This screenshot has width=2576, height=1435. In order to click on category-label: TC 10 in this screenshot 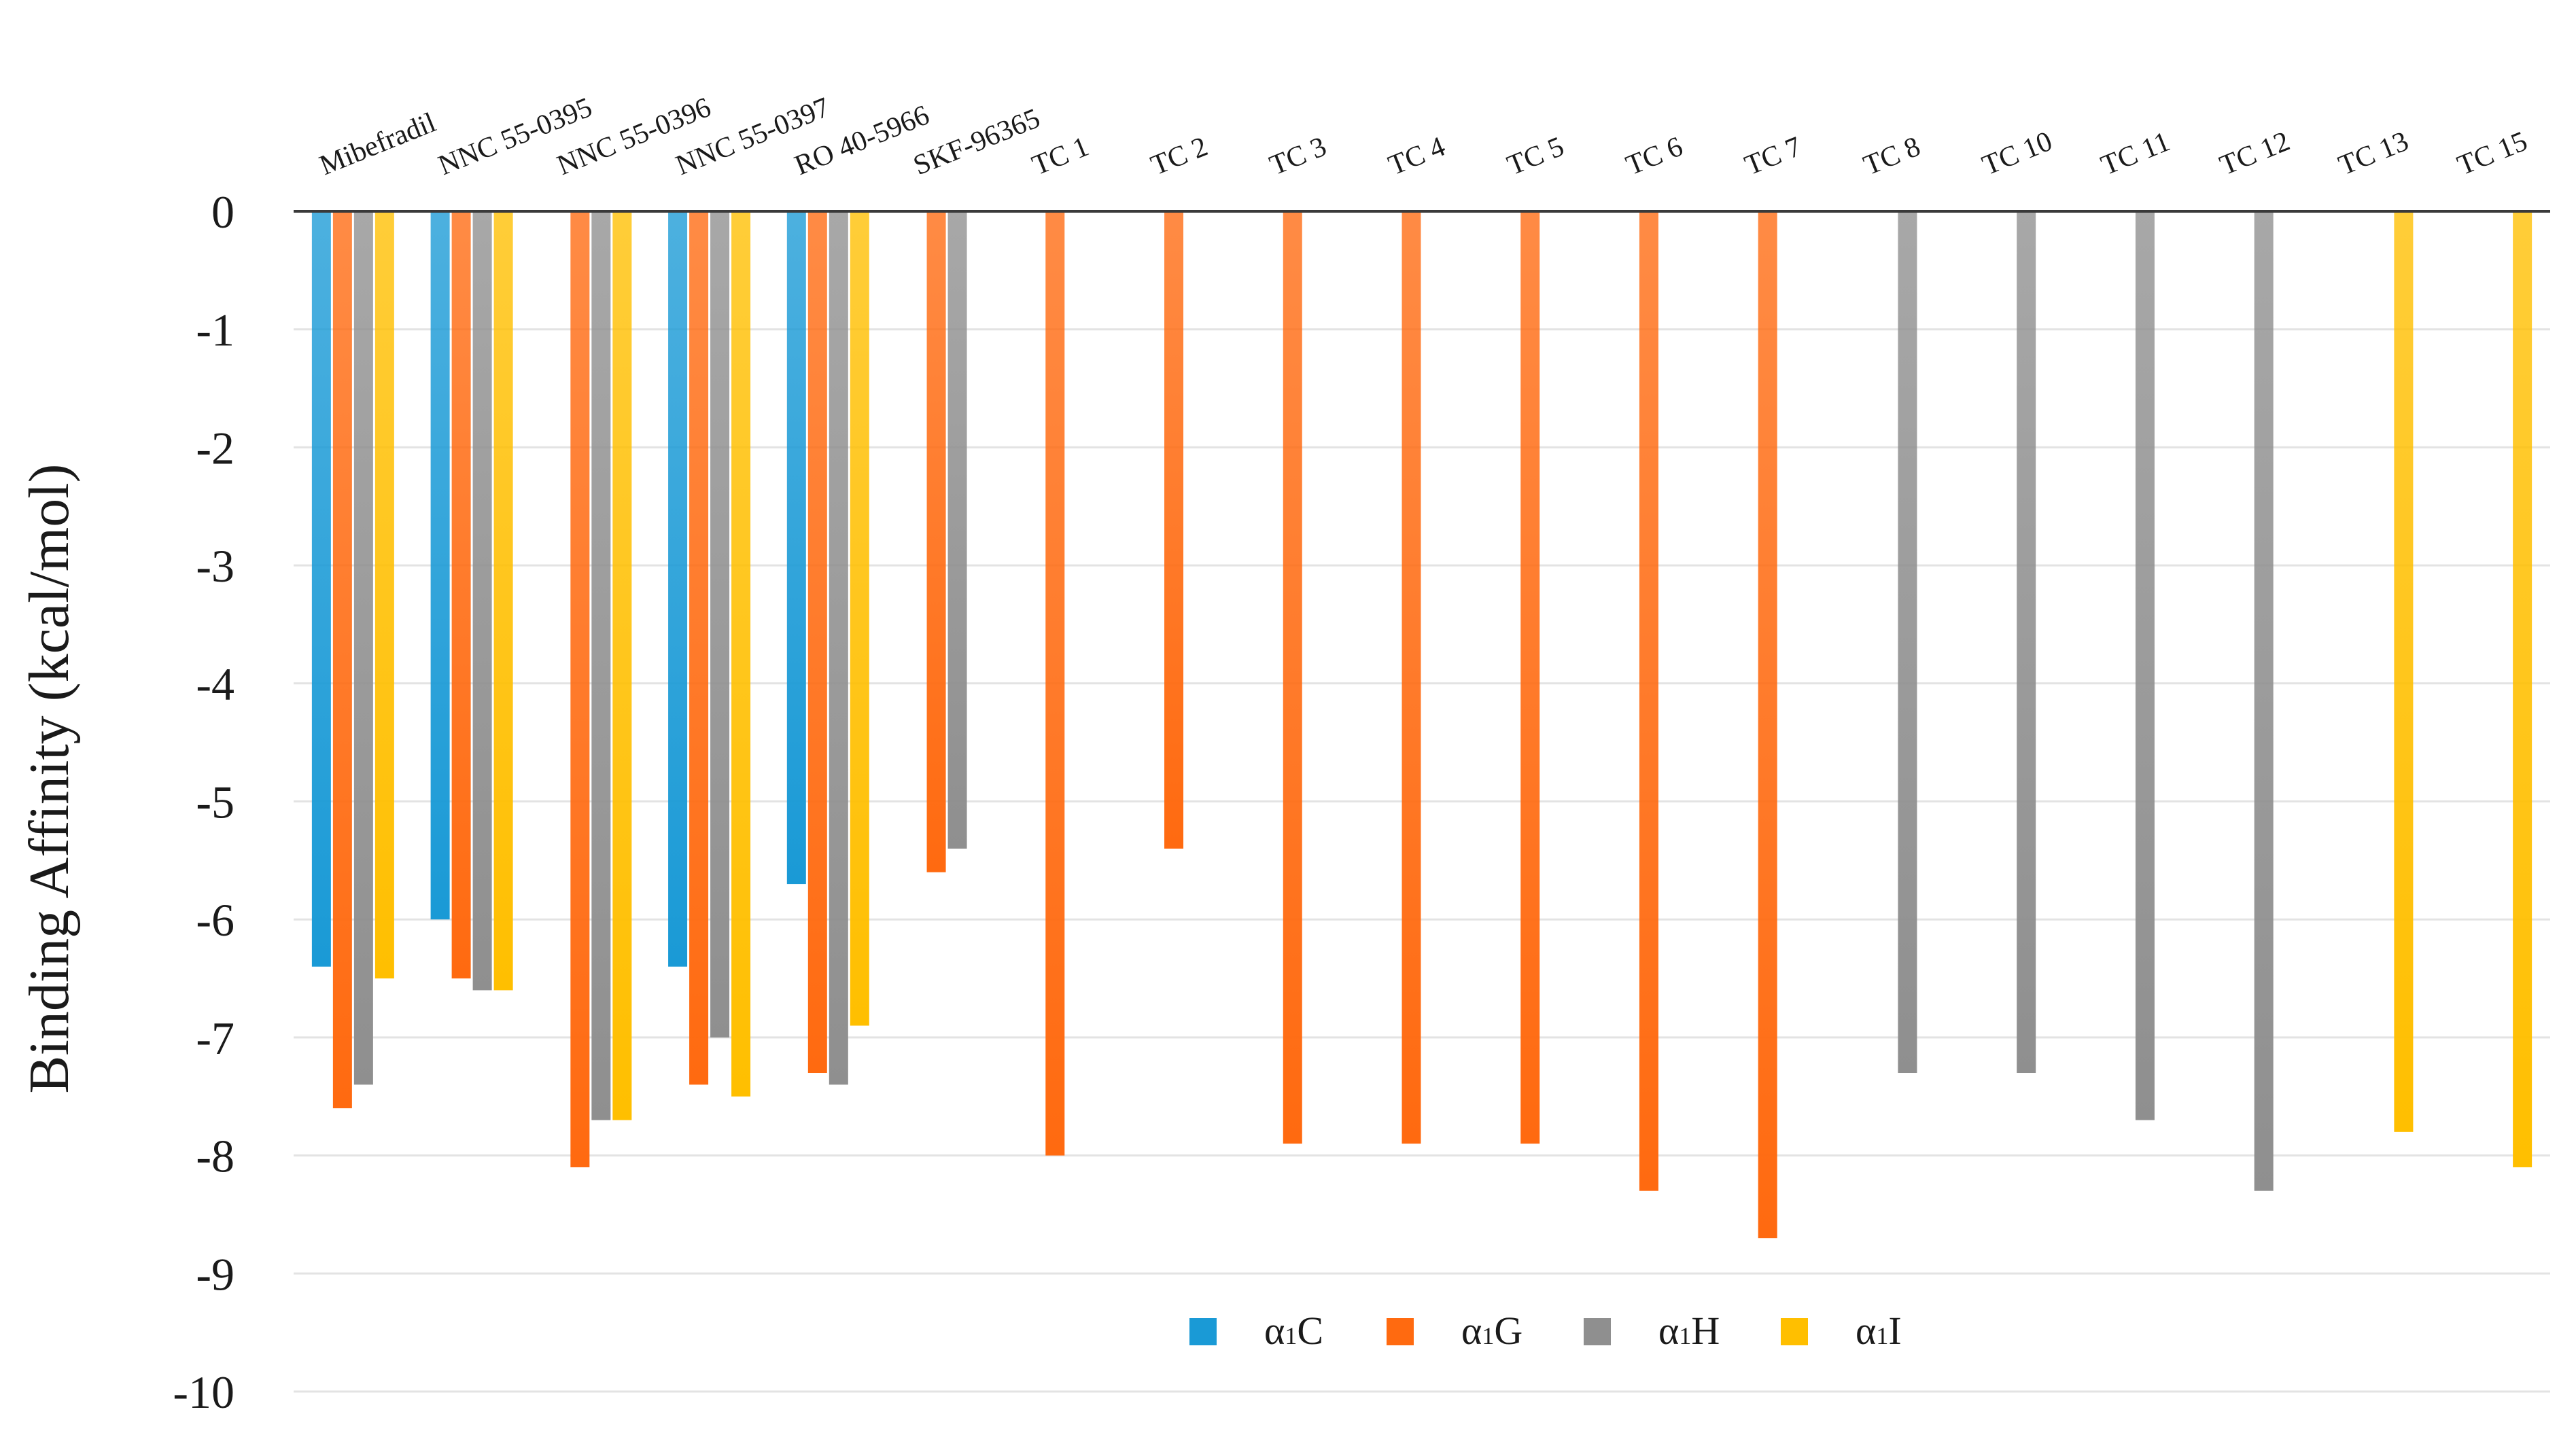, I will do `click(2017, 153)`.